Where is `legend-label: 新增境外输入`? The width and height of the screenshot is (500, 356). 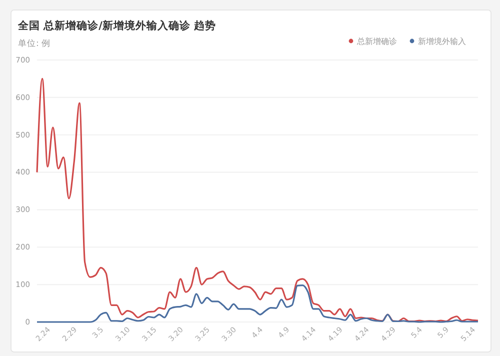 legend-label: 新增境外输入 is located at coordinates (442, 41).